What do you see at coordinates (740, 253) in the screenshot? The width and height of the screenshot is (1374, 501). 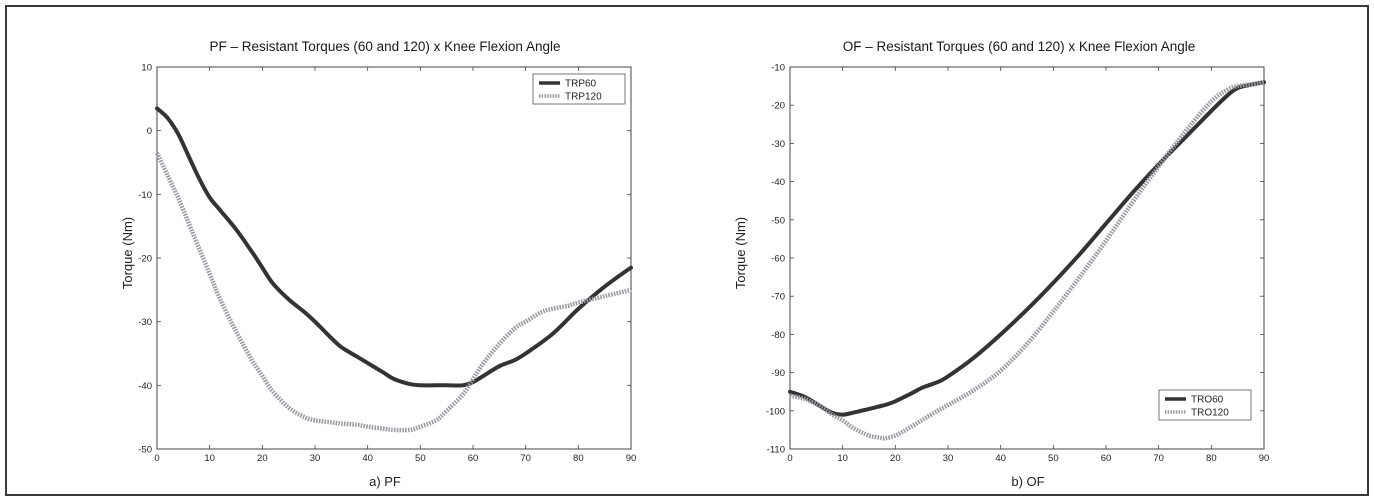 I see `chart-of-ylabel: Torque (Nm)` at bounding box center [740, 253].